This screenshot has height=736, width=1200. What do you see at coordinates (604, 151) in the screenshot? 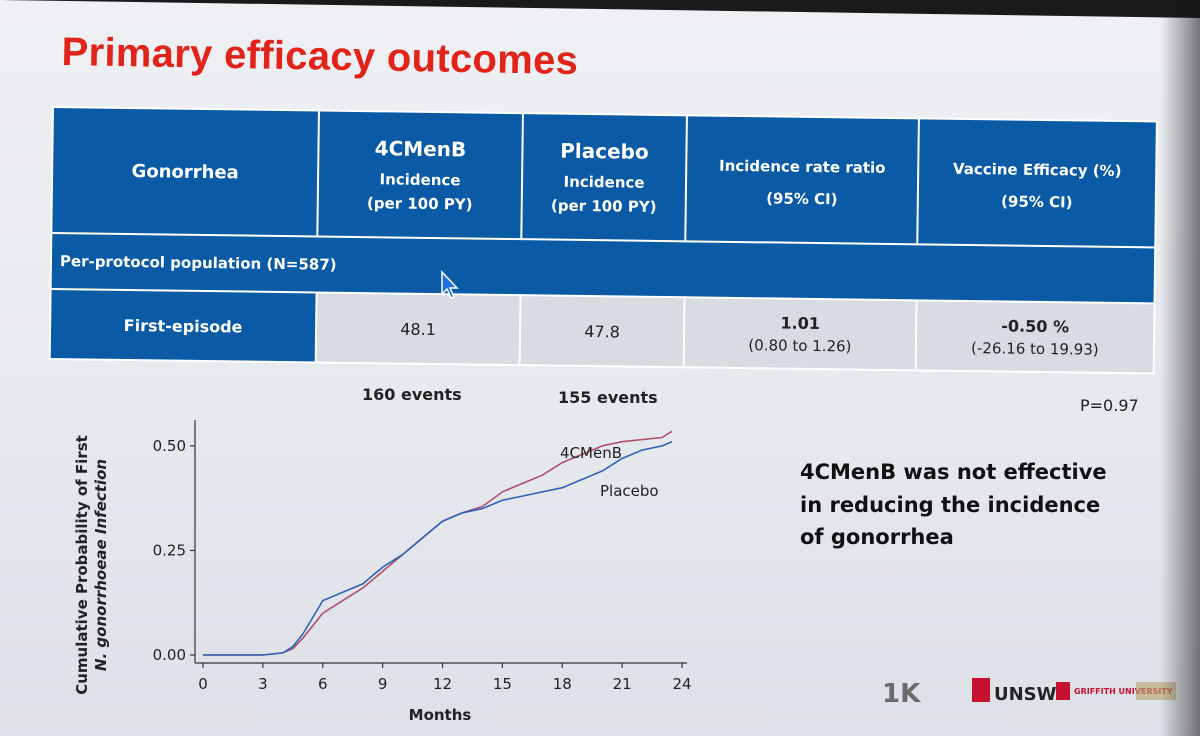
I see `header-placebo-main: Placebo` at bounding box center [604, 151].